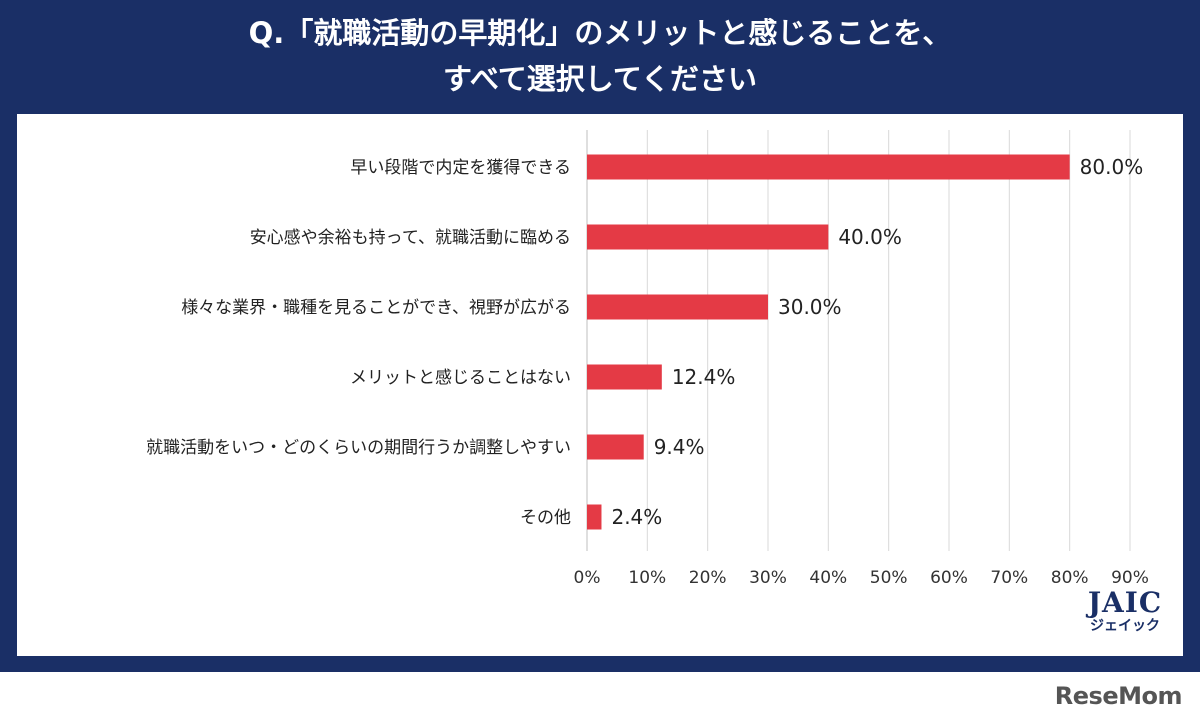 Image resolution: width=1200 pixels, height=719 pixels. I want to click on category-label: その他, so click(545, 518).